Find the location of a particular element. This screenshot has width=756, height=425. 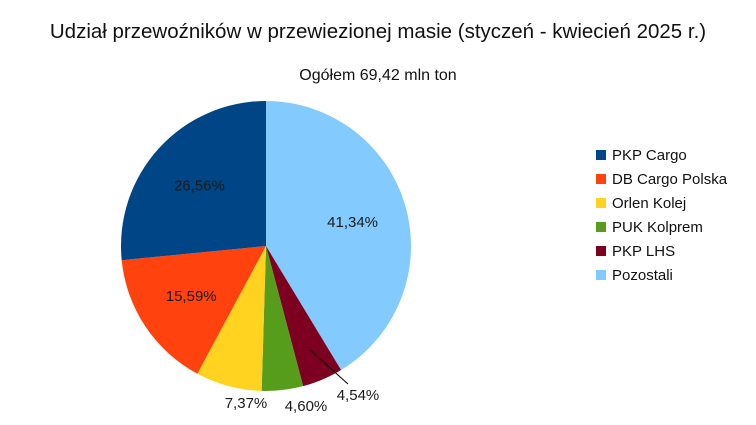

pie-slice-pkp-lhs is located at coordinates (304, 316).